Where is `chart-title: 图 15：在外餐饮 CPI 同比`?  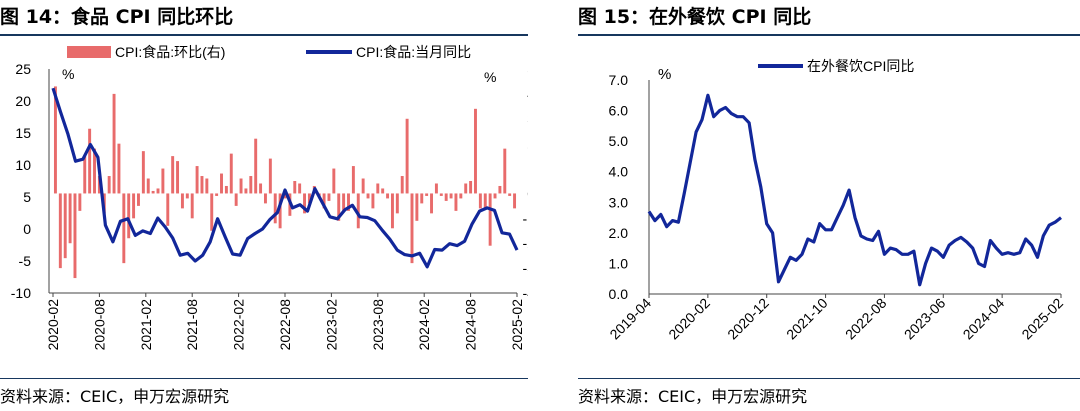 chart-title: 图 15：在外餐饮 CPI 同比 is located at coordinates (695, 17).